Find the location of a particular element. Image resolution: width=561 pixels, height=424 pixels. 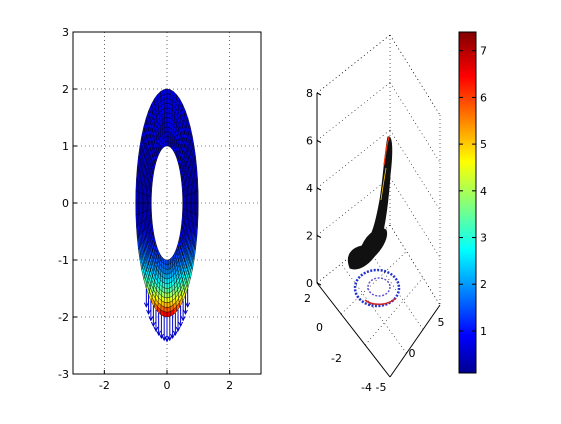

z-tick-label: 2 is located at coordinates (309, 236).